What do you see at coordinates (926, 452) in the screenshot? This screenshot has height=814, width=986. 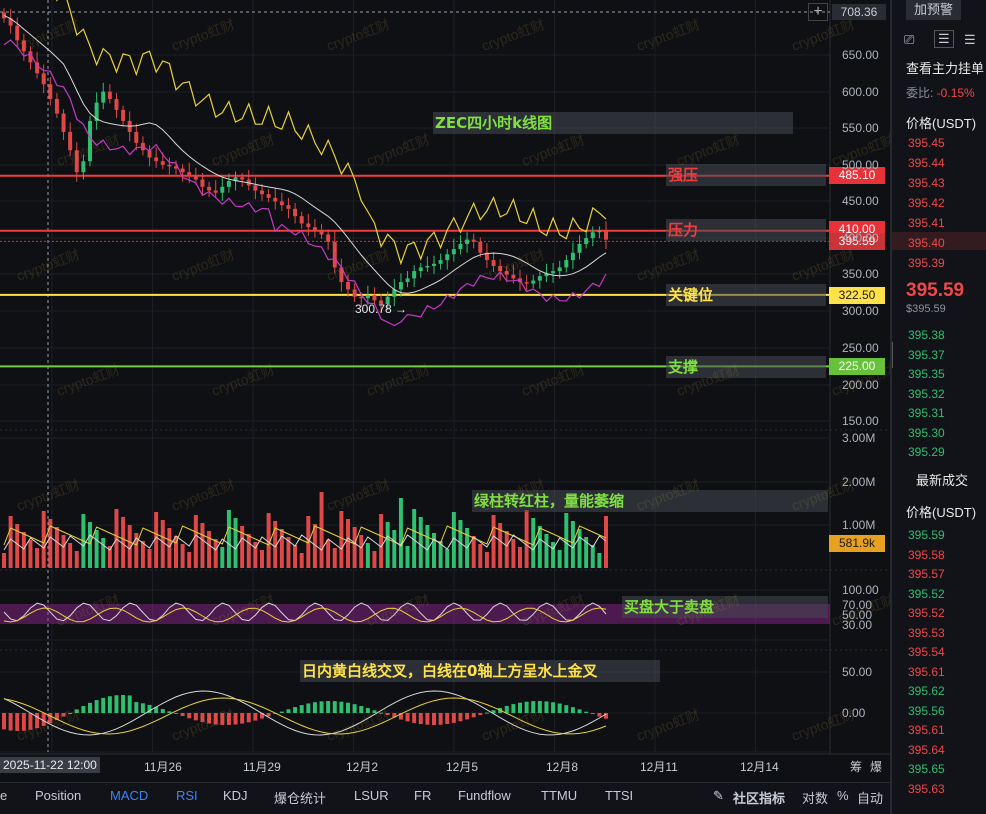 I see `bid-row: 395.29` at bounding box center [926, 452].